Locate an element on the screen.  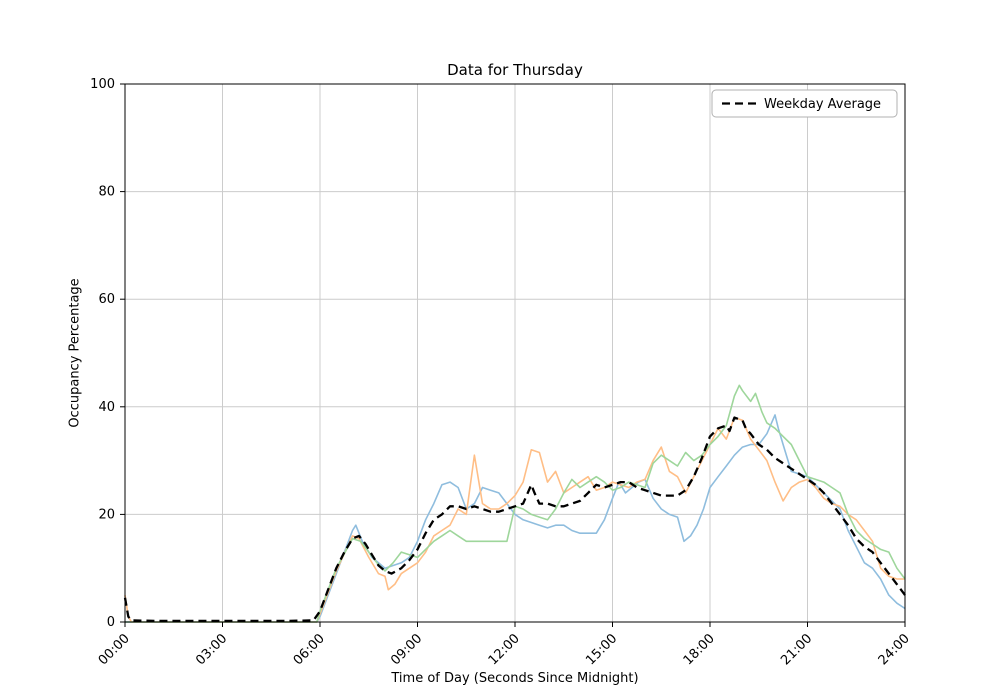
y-tick-label: 20 is located at coordinates (106, 514).